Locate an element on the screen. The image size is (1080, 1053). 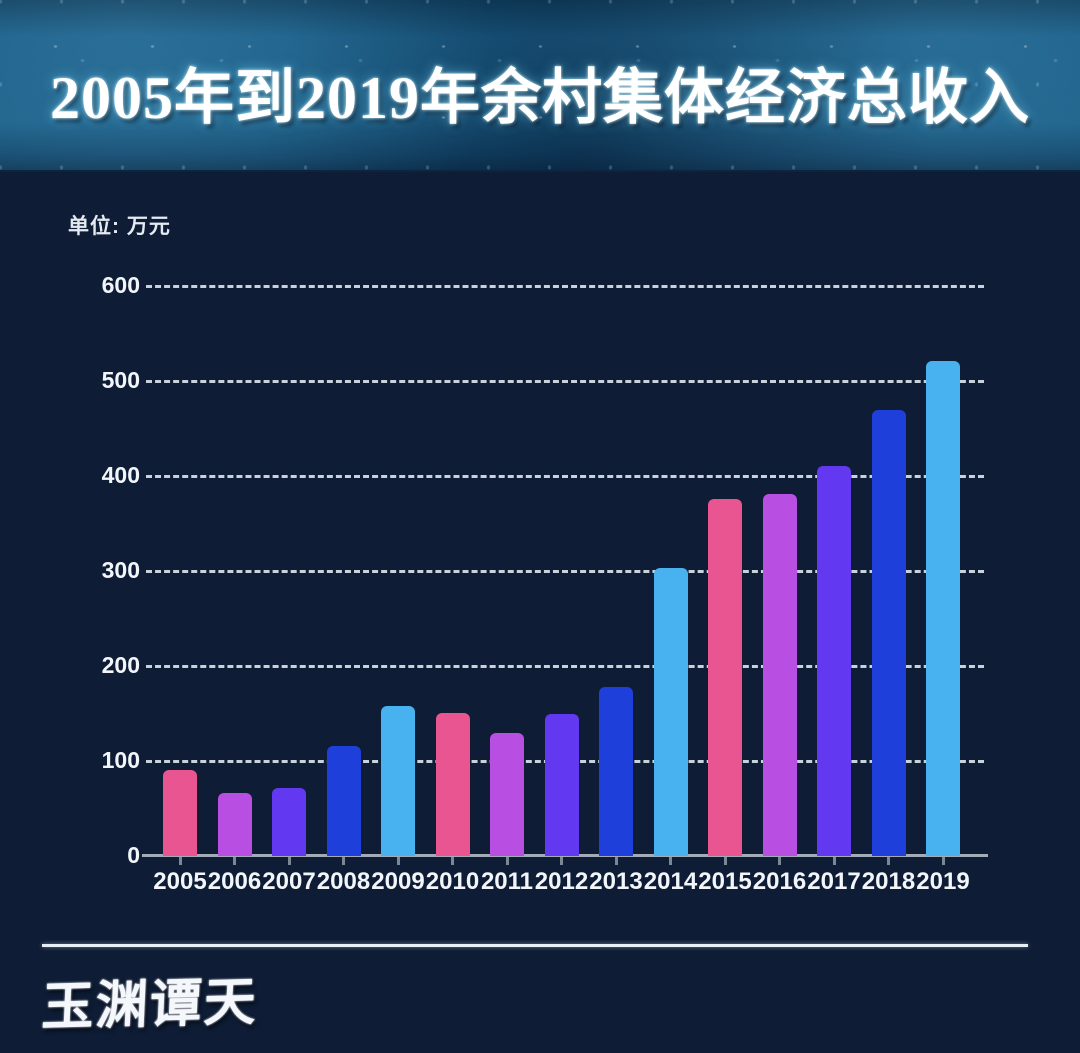
y-axis-label-200: 200 is located at coordinates (120, 665).